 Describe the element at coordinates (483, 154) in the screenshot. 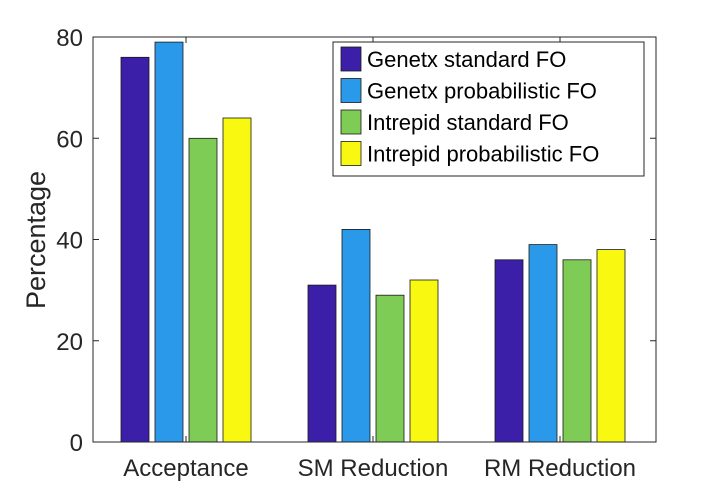

I see `legend-label: Intrepid probabilistic FO` at that location.